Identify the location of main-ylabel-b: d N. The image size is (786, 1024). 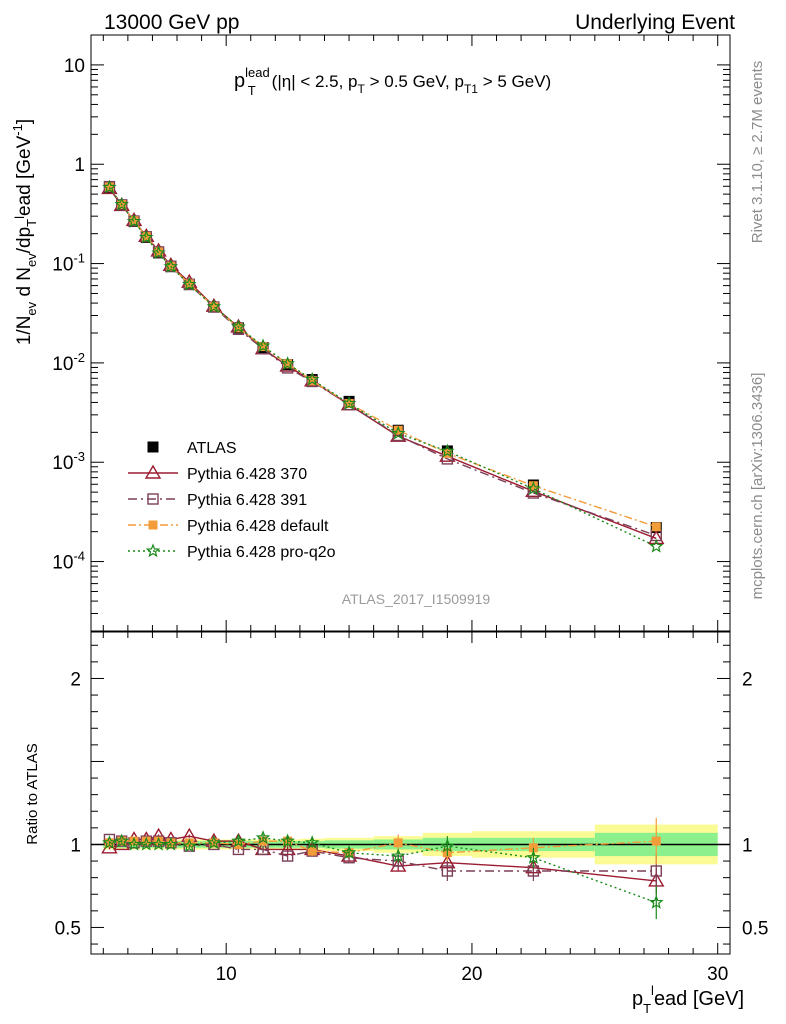
(24, 284).